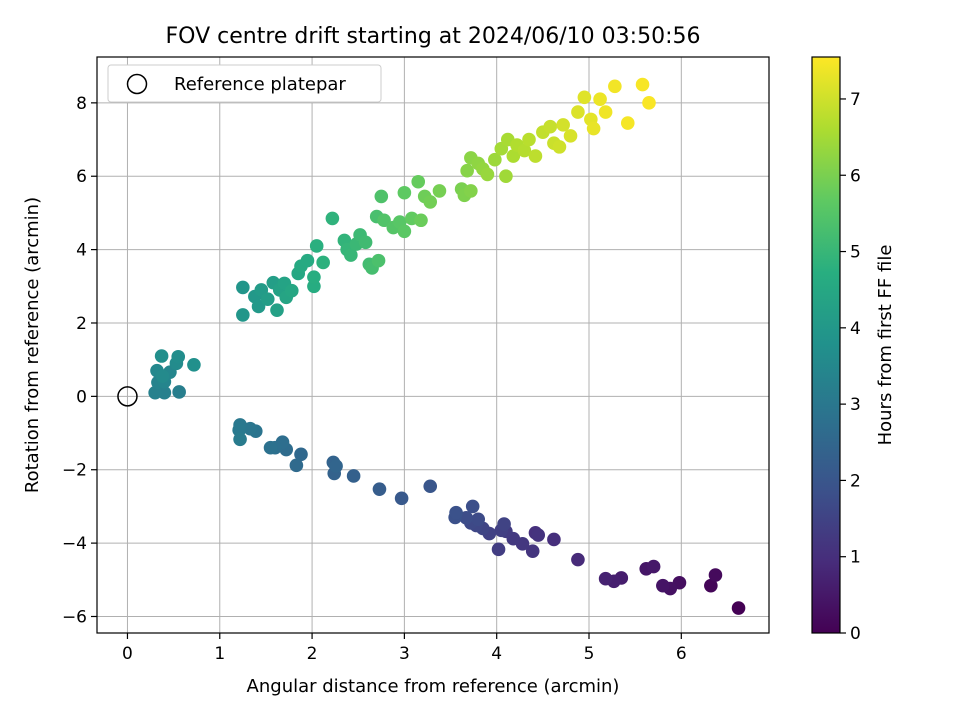 The height and width of the screenshot is (724, 960). Describe the element at coordinates (855, 634) in the screenshot. I see `colorbar-tick-label: 0` at that location.